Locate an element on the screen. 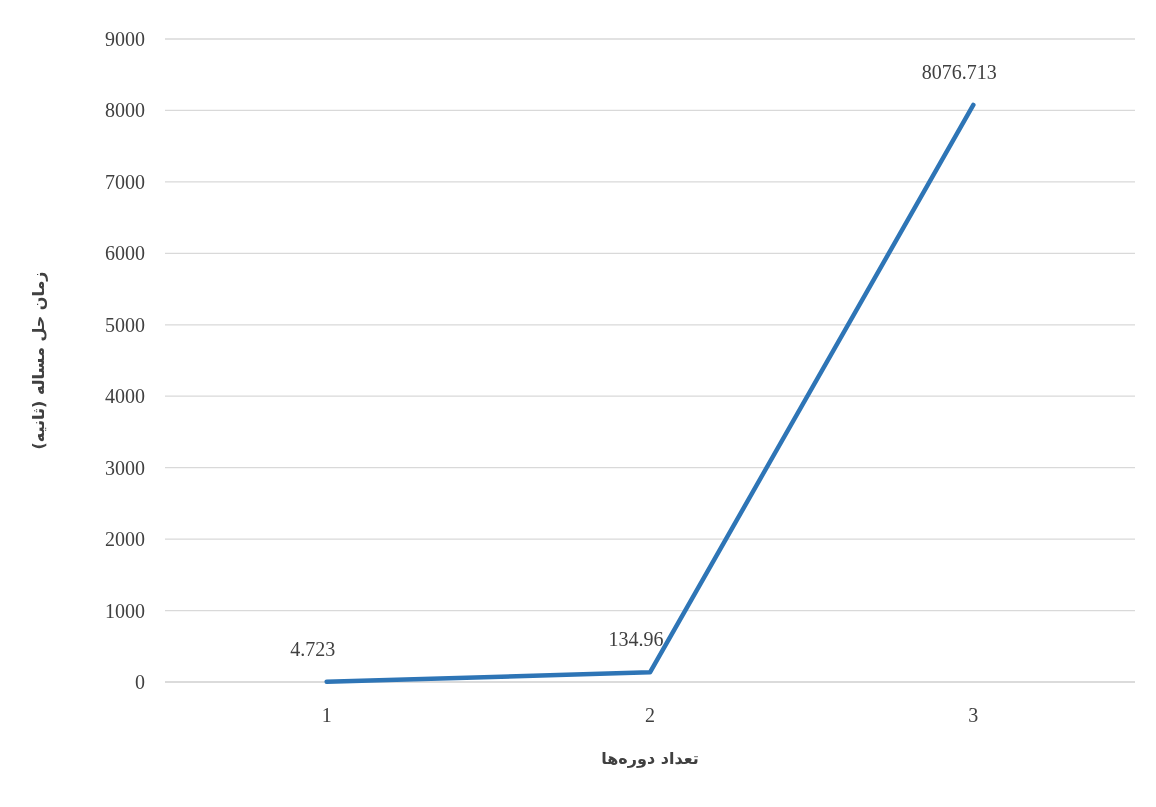 This screenshot has width=1156, height=807. y-axis-title: زمان حل مساله (ثانیه) is located at coordinates (38, 360).